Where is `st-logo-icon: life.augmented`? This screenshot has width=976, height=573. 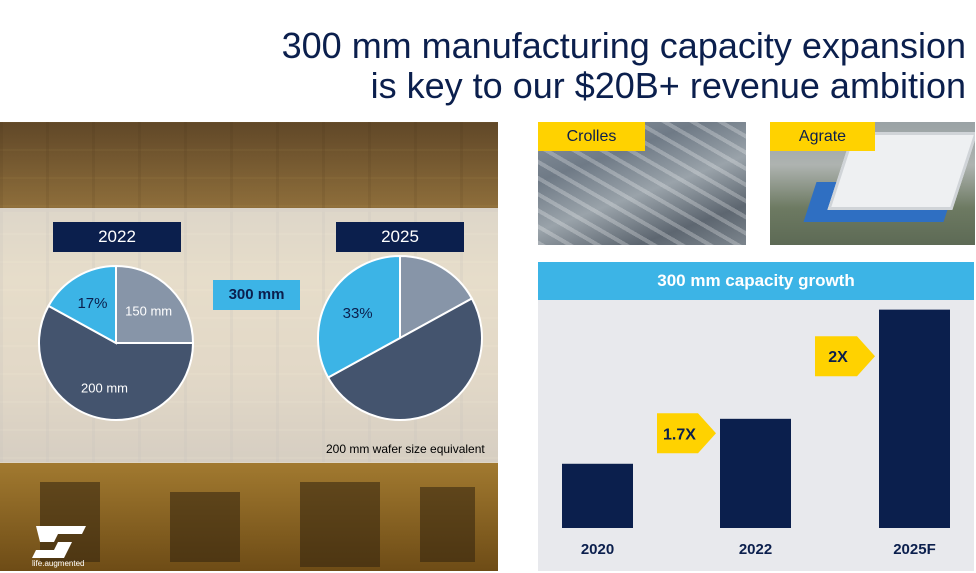 st-logo-icon: life.augmented is located at coordinates (59, 547).